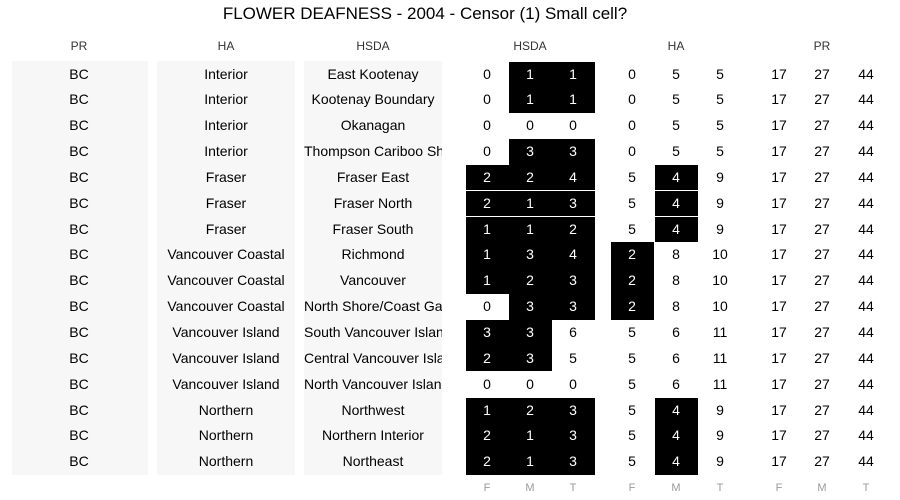 This screenshot has width=900, height=500. Describe the element at coordinates (720, 280) in the screenshot. I see `ha-t-value: 10` at that location.